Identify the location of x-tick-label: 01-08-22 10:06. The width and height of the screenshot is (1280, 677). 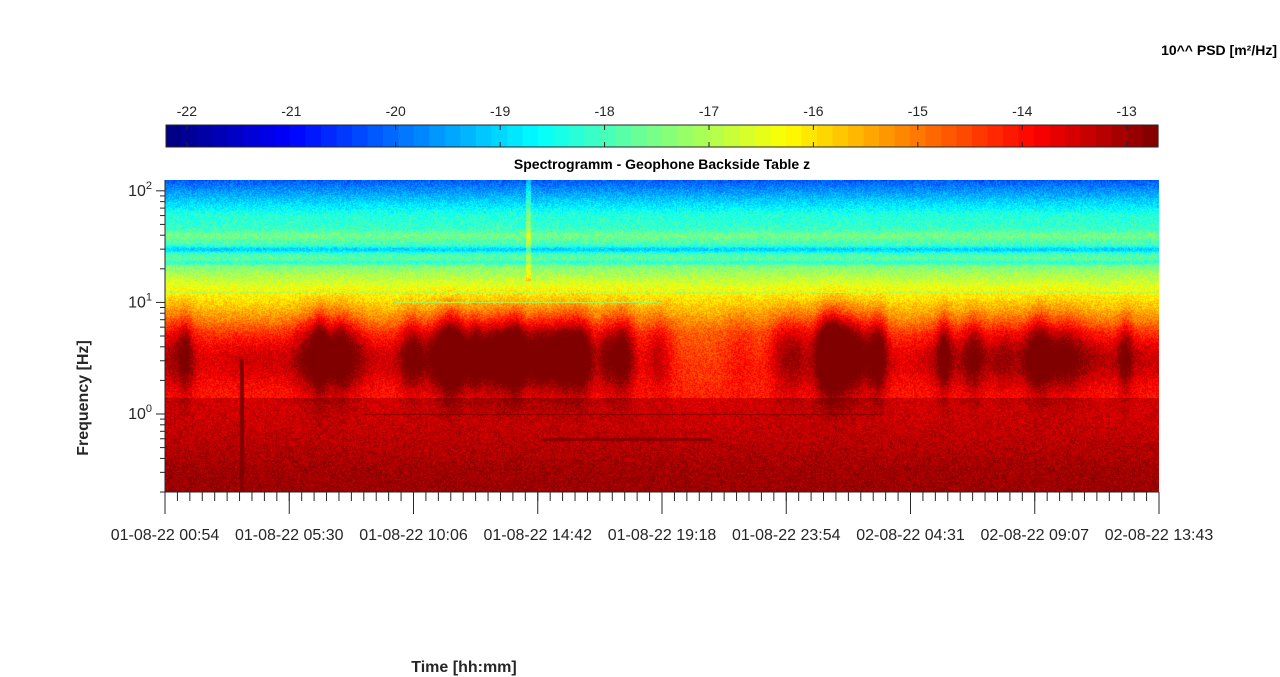
(413, 535).